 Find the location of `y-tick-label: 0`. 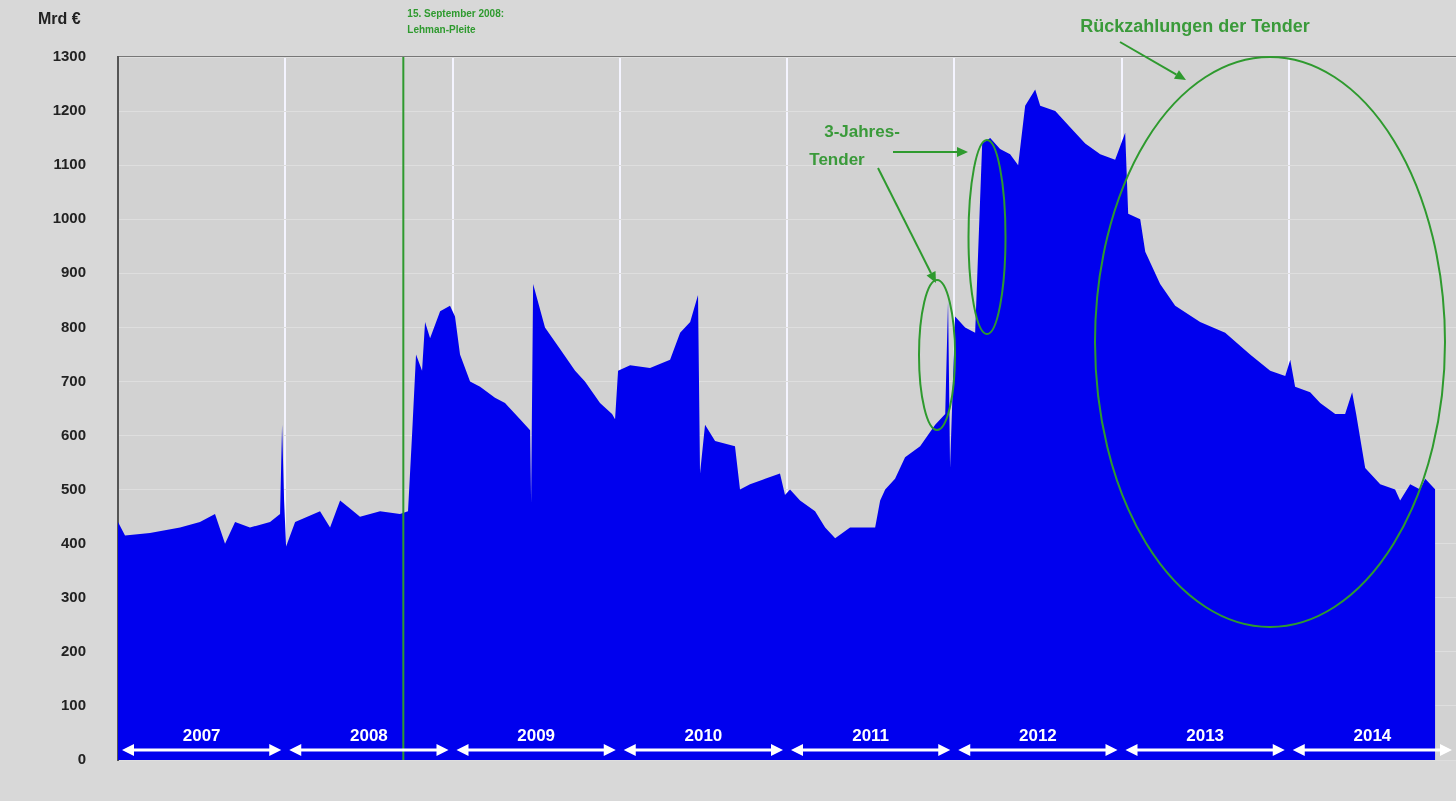

y-tick-label: 0 is located at coordinates (81, 759).